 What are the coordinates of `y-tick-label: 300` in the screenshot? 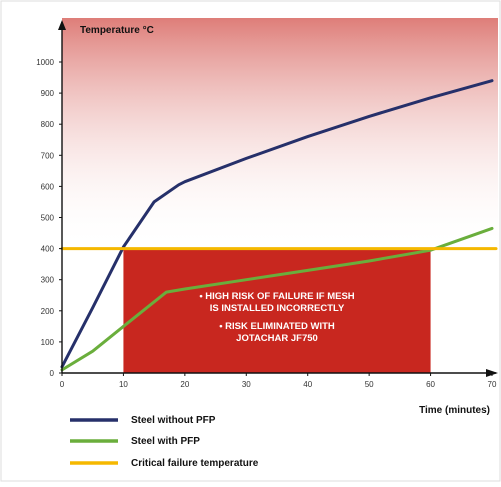 It's located at (48, 280).